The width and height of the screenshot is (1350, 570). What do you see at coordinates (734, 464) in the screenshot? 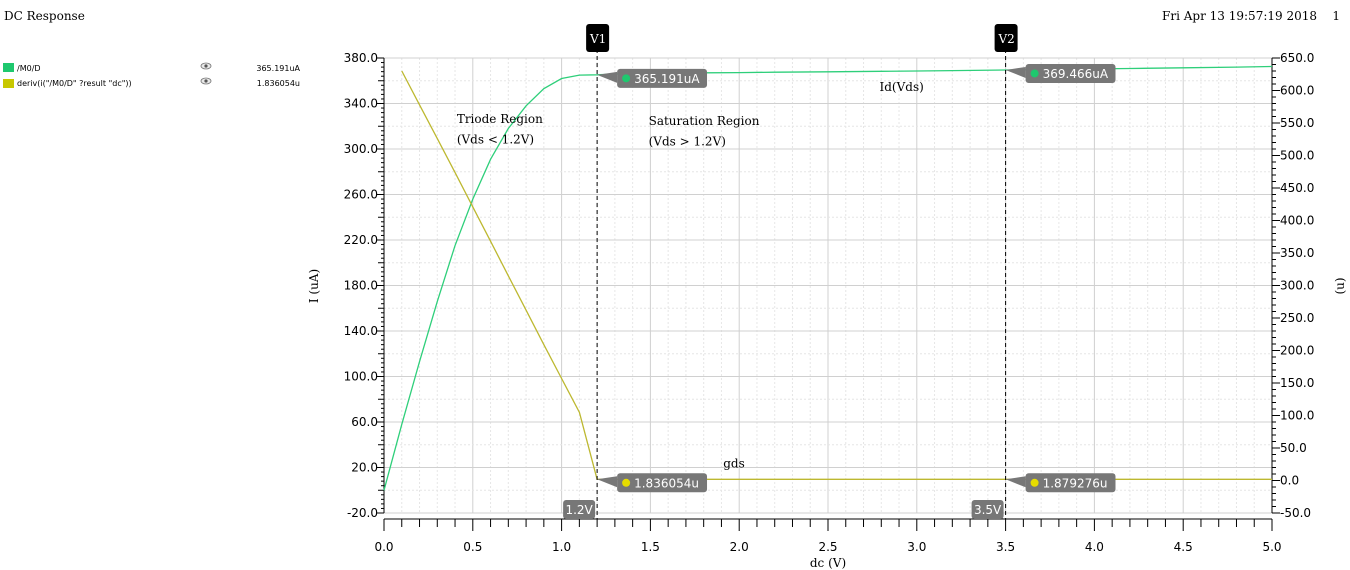
I see `annotation-text: gds` at bounding box center [734, 464].